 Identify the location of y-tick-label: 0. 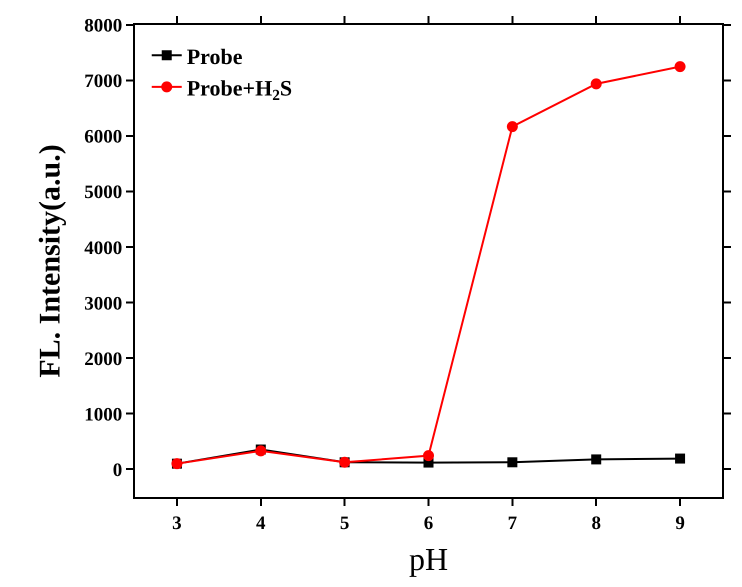
(117, 470).